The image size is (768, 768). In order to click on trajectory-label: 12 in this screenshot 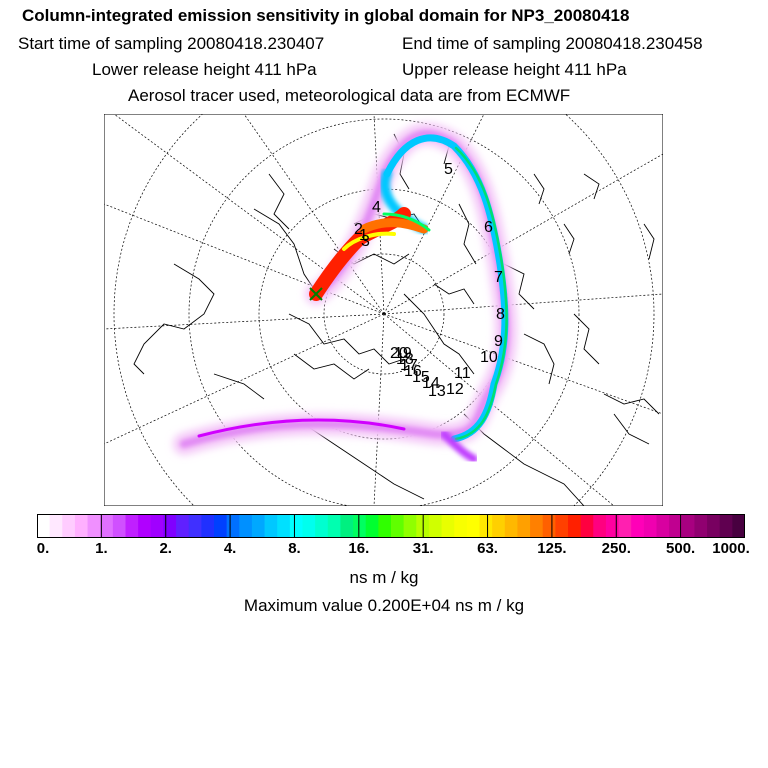, I will do `click(455, 389)`.